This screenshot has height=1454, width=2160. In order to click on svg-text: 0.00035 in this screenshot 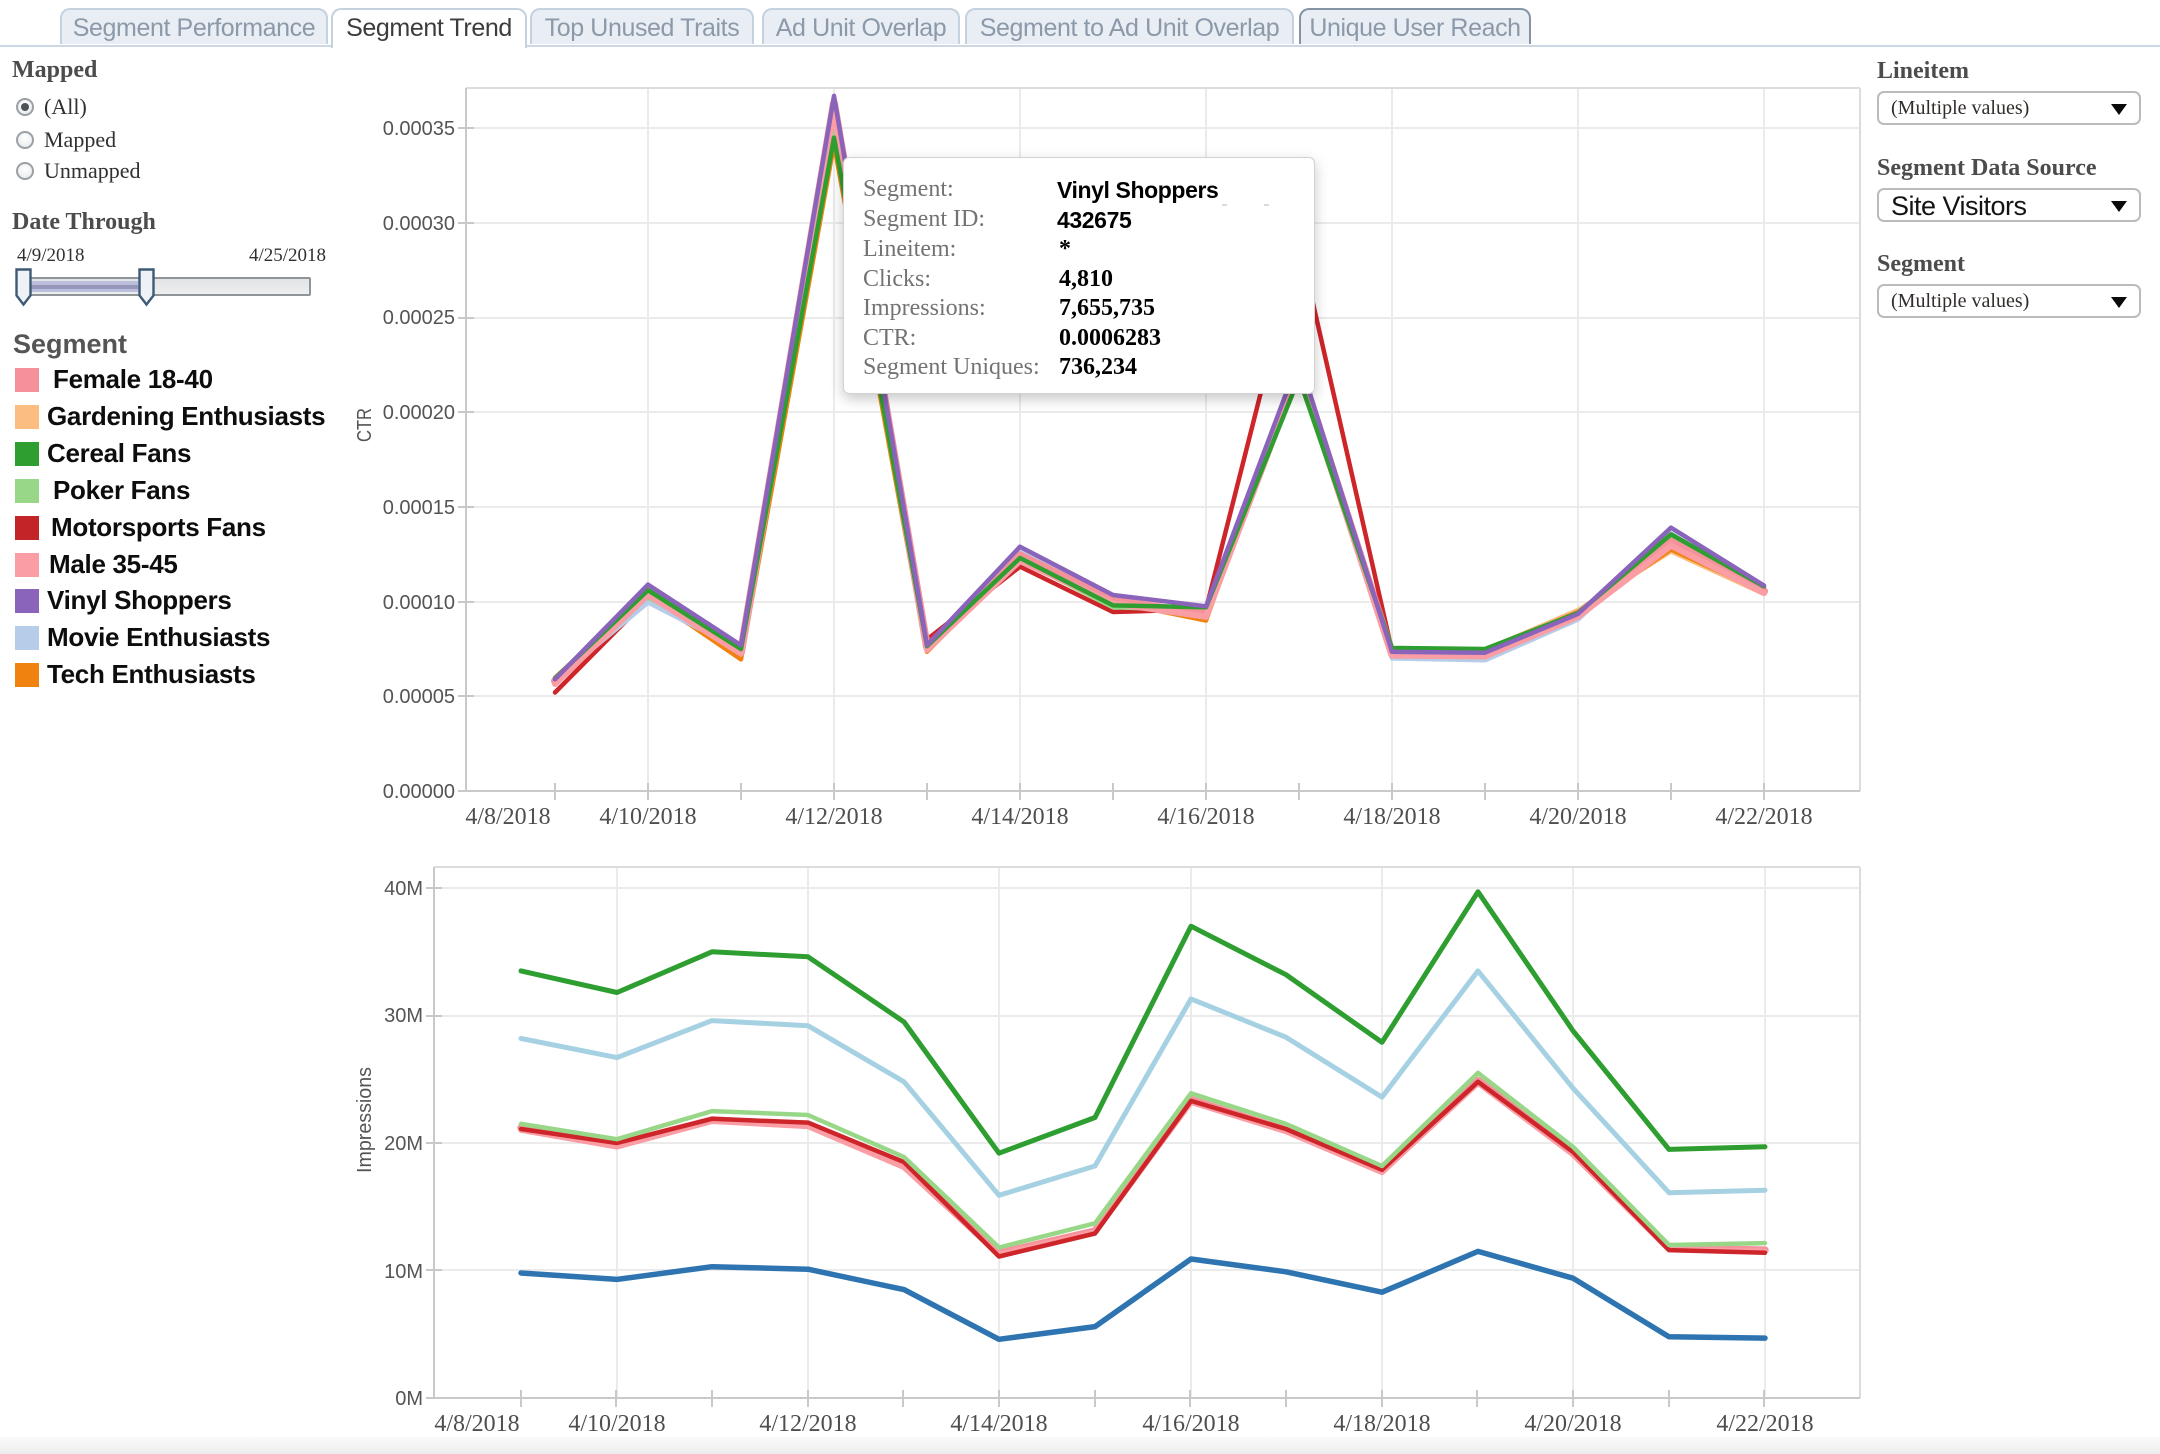, I will do `click(419, 129)`.